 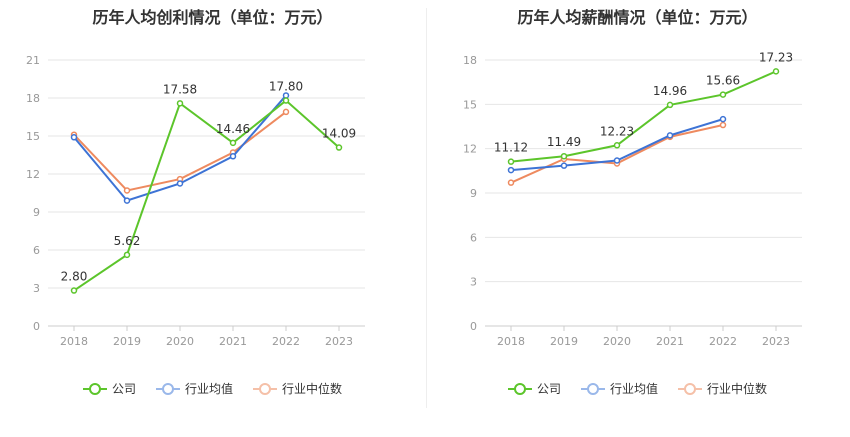 I want to click on data-label: 11.49, so click(x=564, y=142).